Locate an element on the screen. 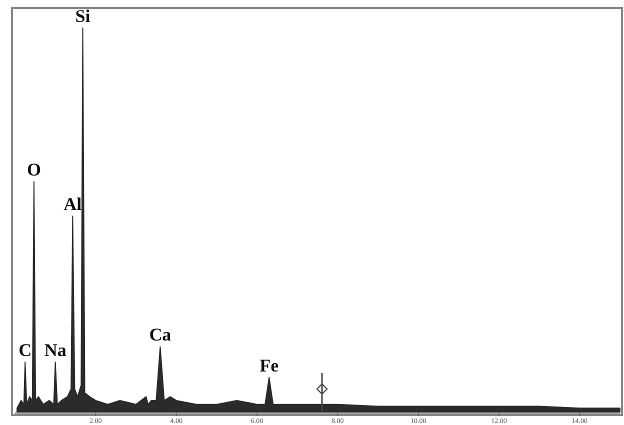 This screenshot has height=425, width=624. annotation: Al is located at coordinates (73, 204).